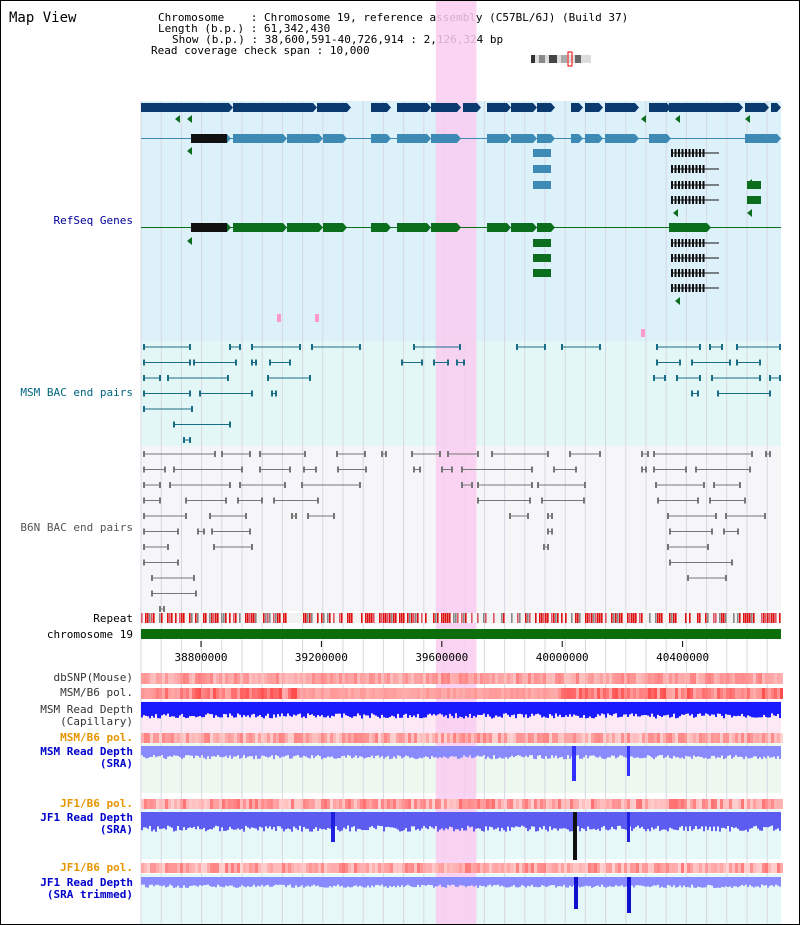  I want to click on axis-tick-label: 40400000, so click(682, 657).